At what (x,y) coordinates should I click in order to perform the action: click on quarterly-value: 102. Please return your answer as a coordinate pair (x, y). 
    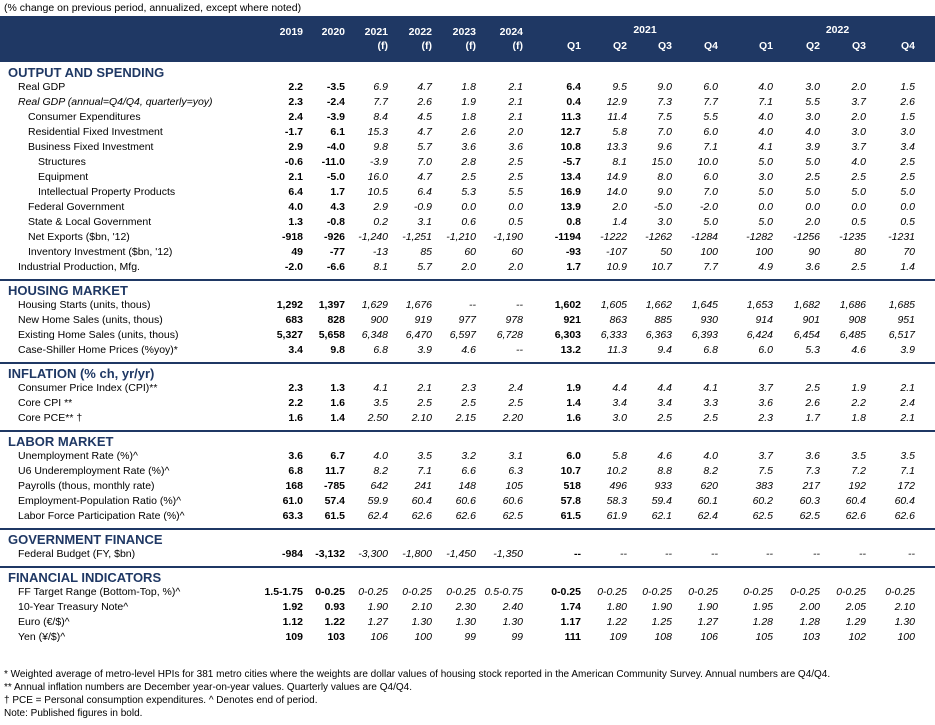
    Looking at the image, I should click on (857, 637).